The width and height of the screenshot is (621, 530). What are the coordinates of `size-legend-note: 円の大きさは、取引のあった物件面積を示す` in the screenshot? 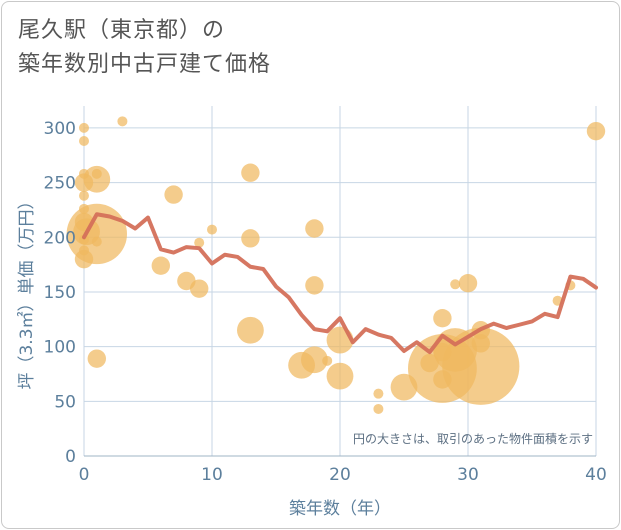 It's located at (473, 438).